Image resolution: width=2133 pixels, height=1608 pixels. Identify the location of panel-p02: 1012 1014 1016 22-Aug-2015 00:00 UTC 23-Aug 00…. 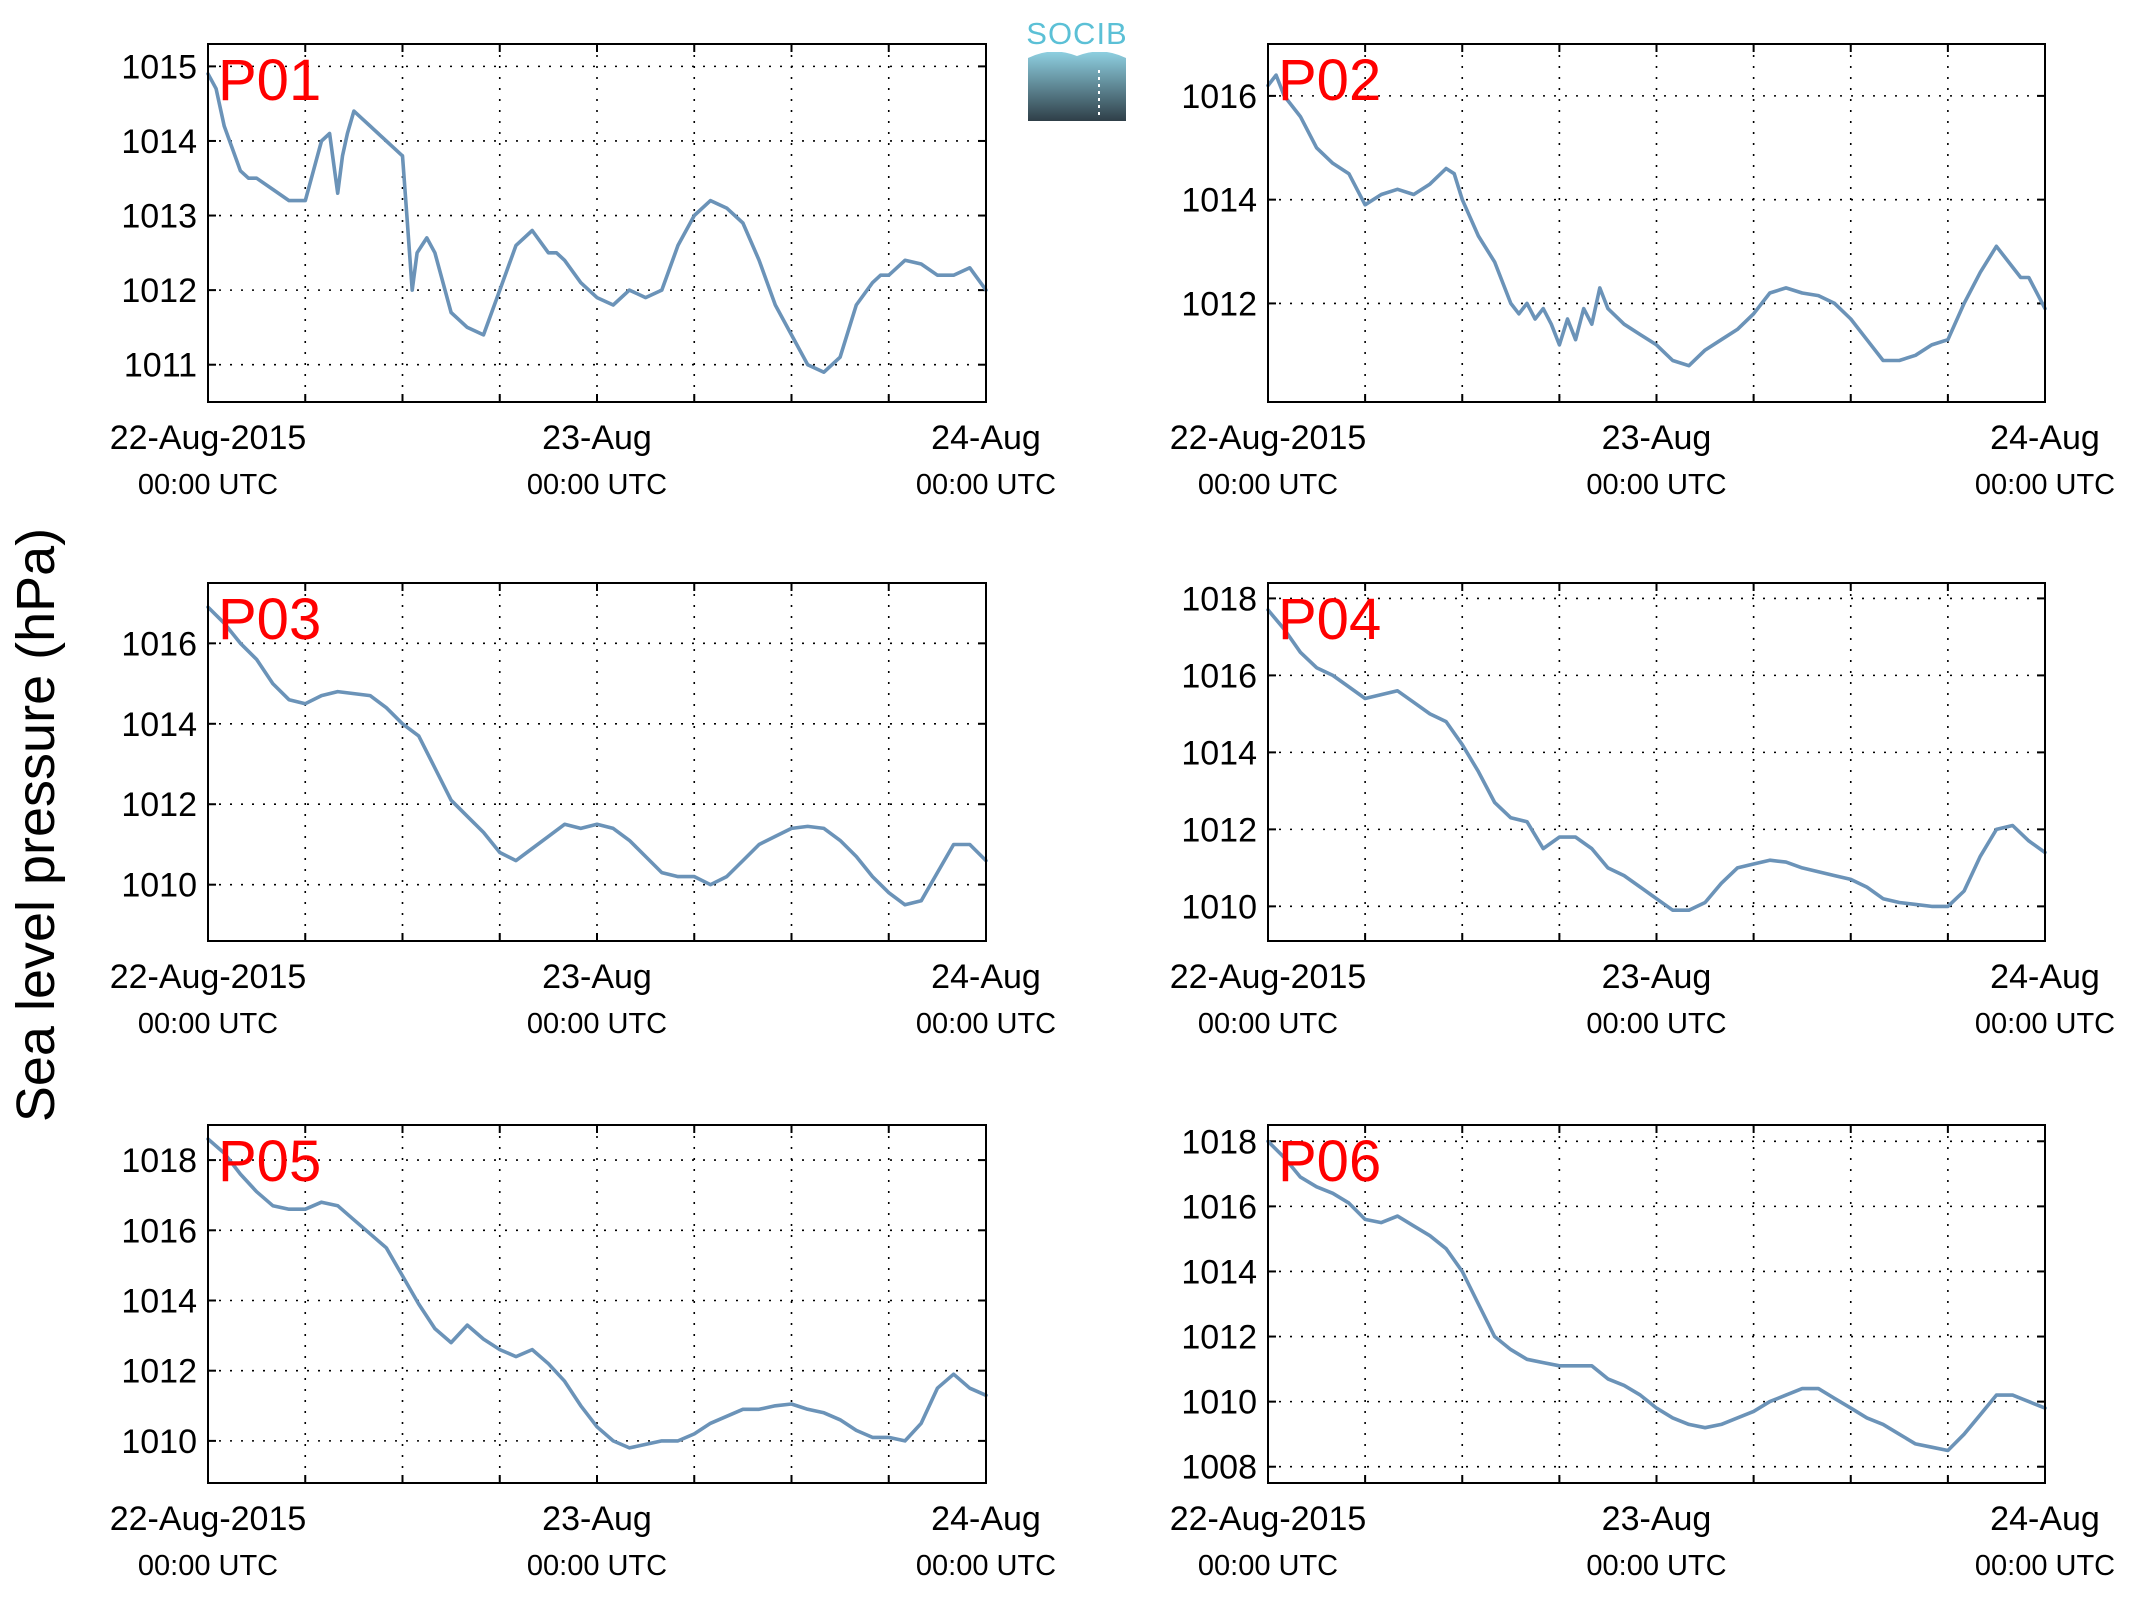
(1642, 272).